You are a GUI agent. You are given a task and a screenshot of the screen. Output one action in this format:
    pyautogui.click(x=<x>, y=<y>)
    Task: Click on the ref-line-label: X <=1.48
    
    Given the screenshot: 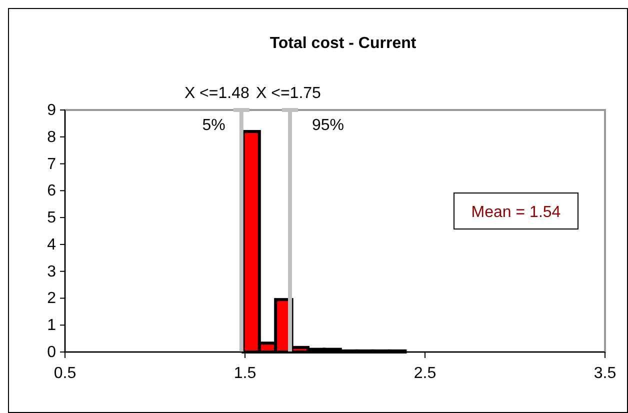 What is the action you would take?
    pyautogui.click(x=217, y=93)
    